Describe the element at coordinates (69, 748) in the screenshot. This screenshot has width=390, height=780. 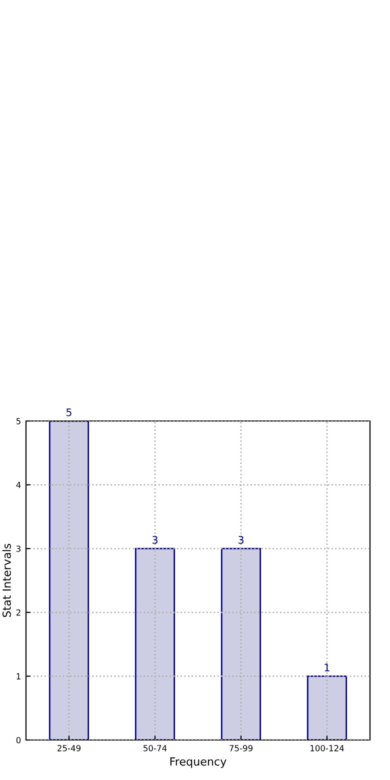
I see `x-tick-label: 25-49` at that location.